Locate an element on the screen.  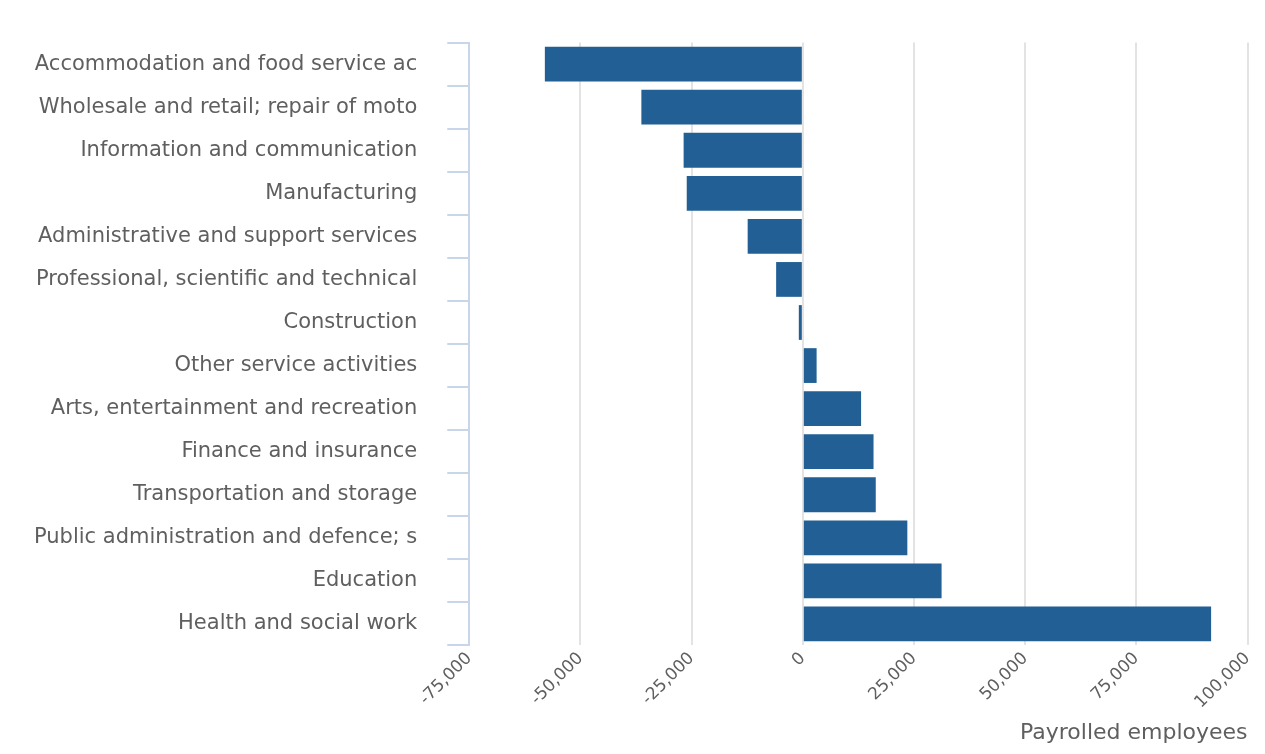
y-tick-label: Education is located at coordinates (365, 579).